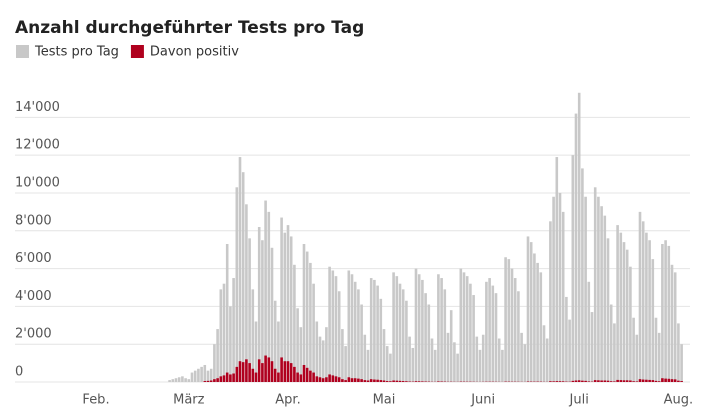  Describe the element at coordinates (37, 145) in the screenshot. I see `y-tick-label: 12'000` at that location.